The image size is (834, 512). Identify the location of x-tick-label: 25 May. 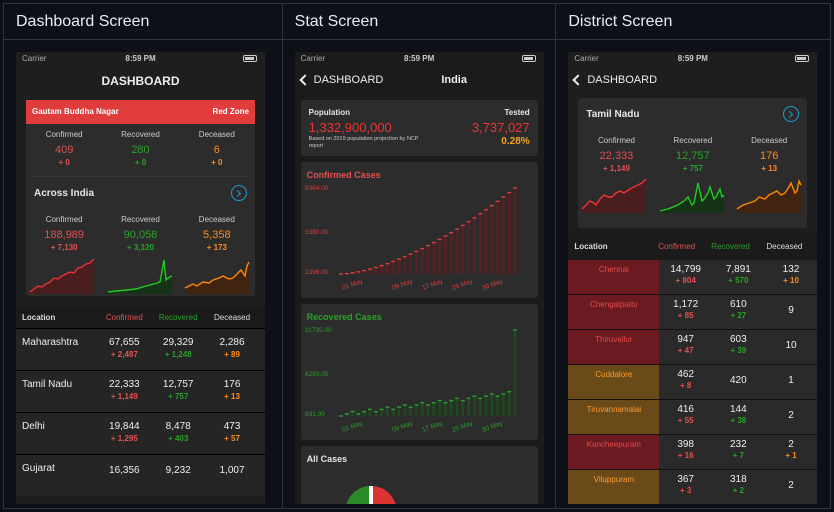
(462, 285).